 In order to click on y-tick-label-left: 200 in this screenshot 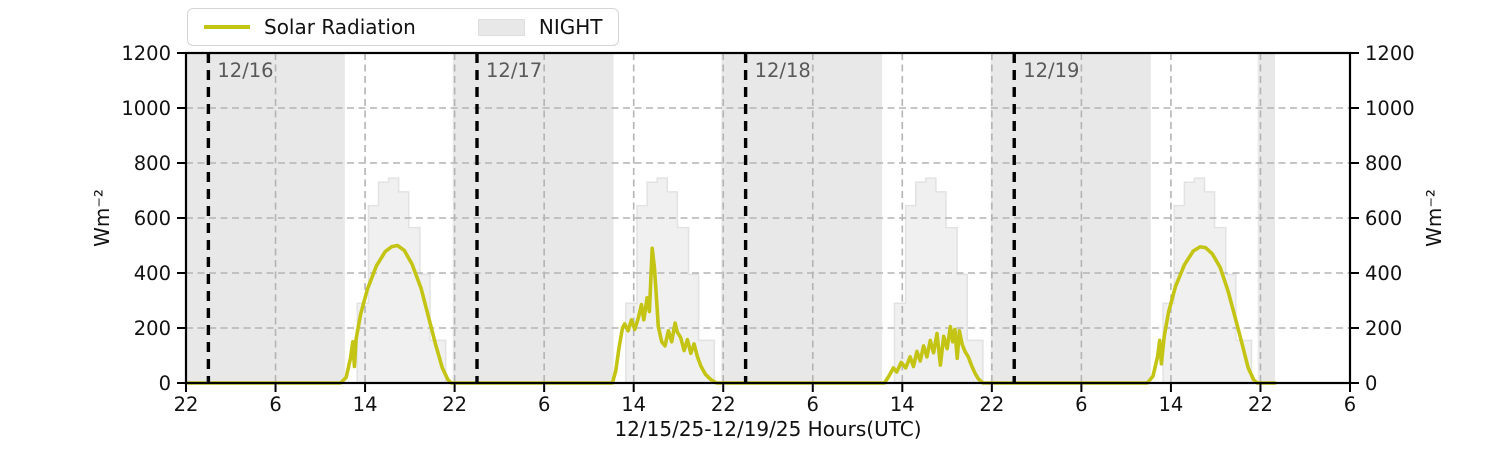, I will do `click(152, 328)`.